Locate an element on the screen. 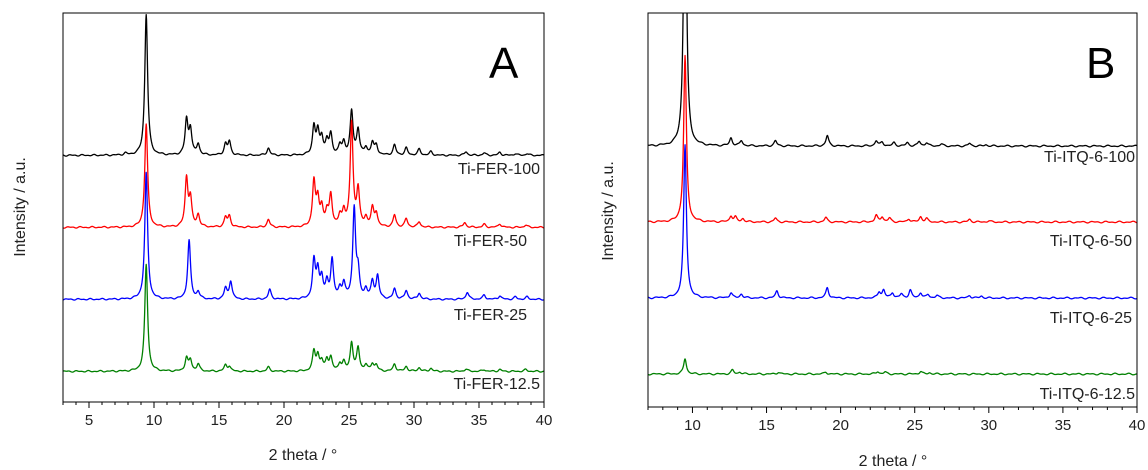 The width and height of the screenshot is (1148, 470). panel-b-letter: B is located at coordinates (1100, 63).